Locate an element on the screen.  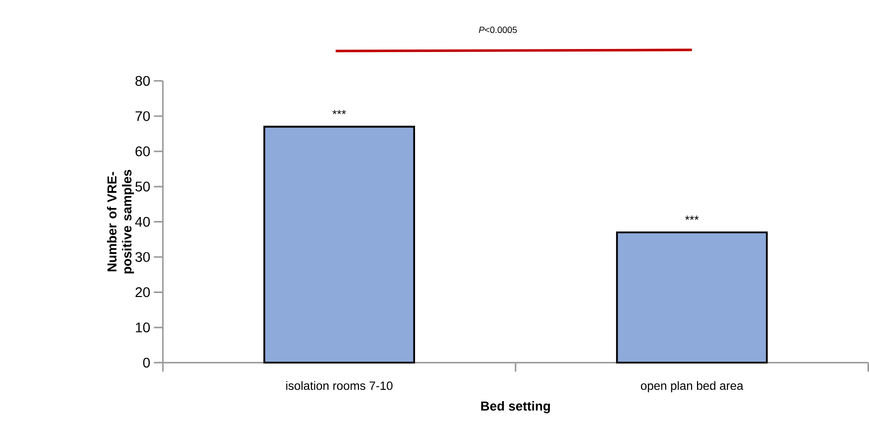
x-tick-label: open plan bed area is located at coordinates (692, 387).